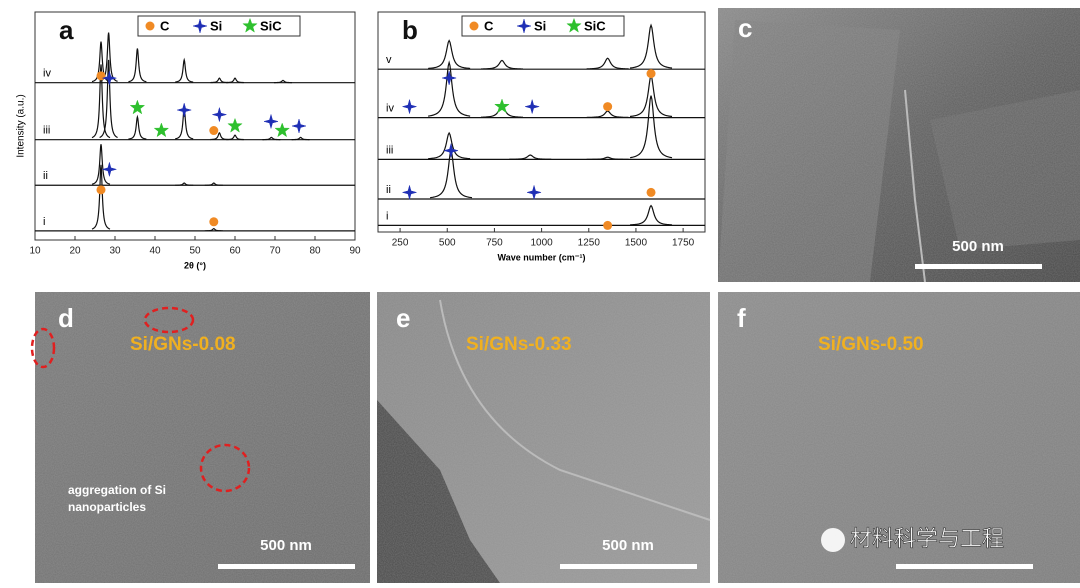  I want to click on trace-label: ii, so click(388, 190).